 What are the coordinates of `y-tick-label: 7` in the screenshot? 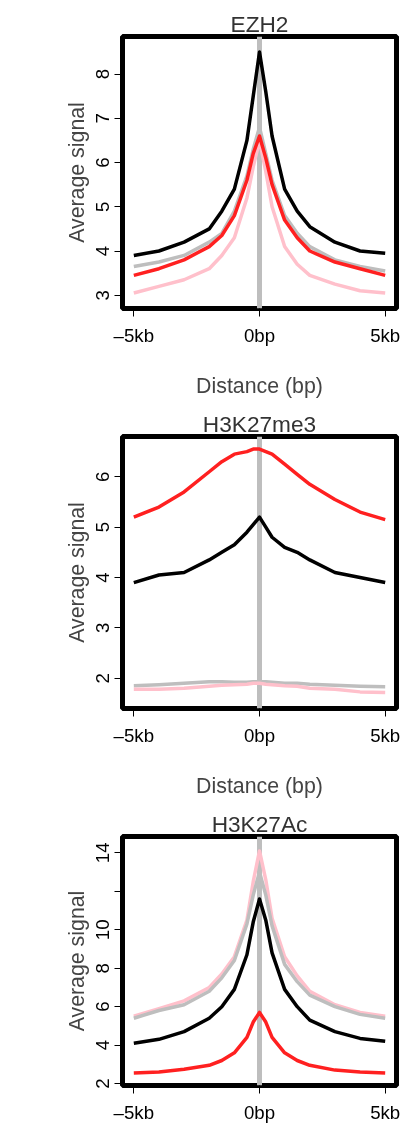 It's located at (103, 118).